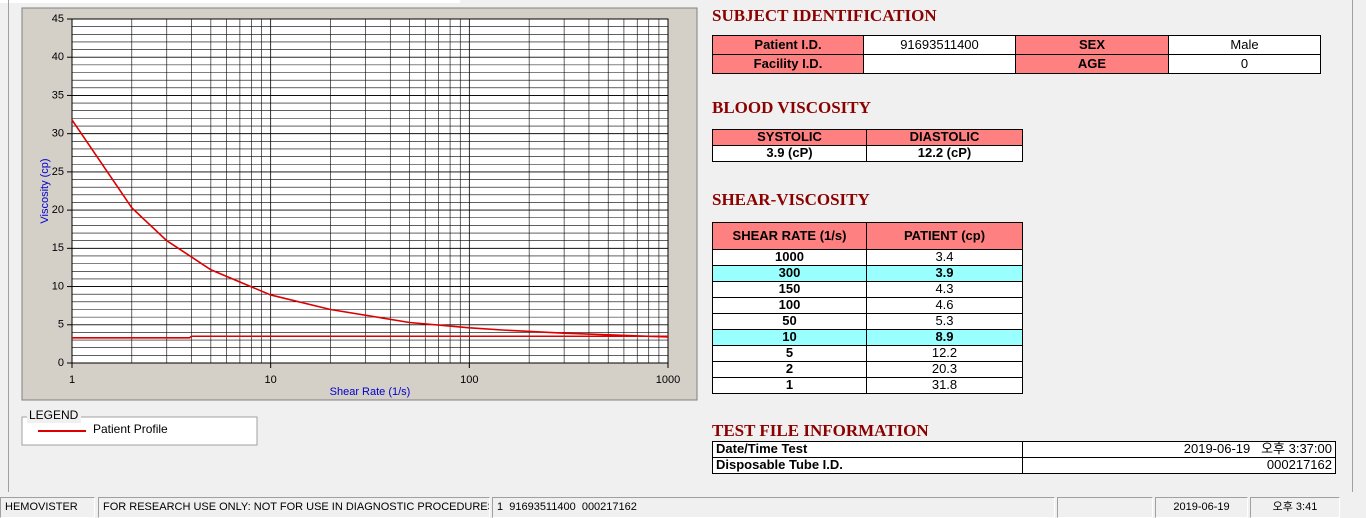 This screenshot has width=1366, height=518. What do you see at coordinates (61, 363) in the screenshot?
I see `y-tick-label: 0` at bounding box center [61, 363].